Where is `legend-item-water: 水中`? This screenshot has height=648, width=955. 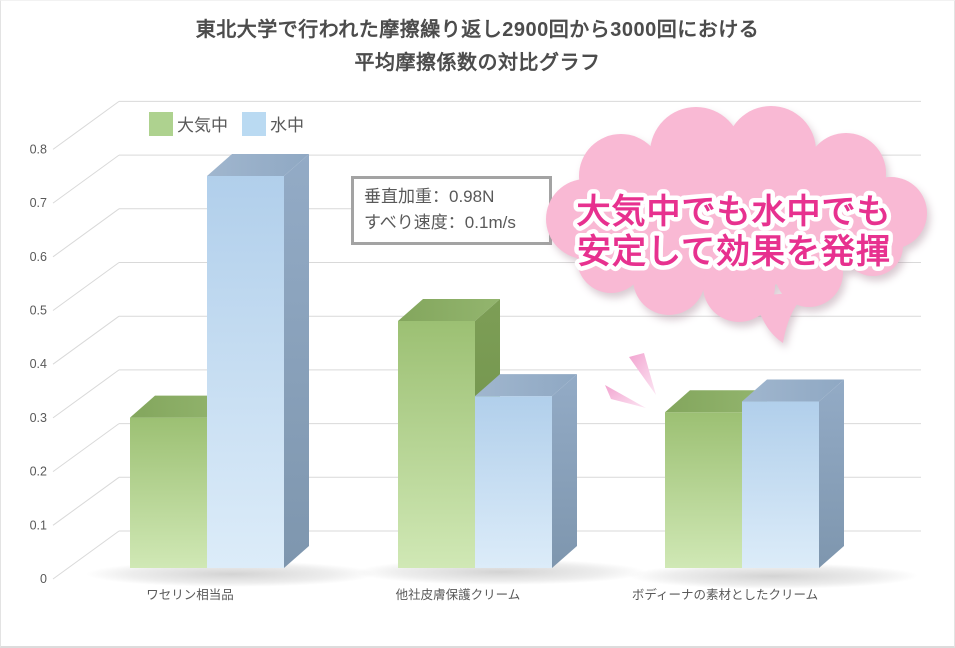 legend-item-water: 水中 is located at coordinates (273, 123).